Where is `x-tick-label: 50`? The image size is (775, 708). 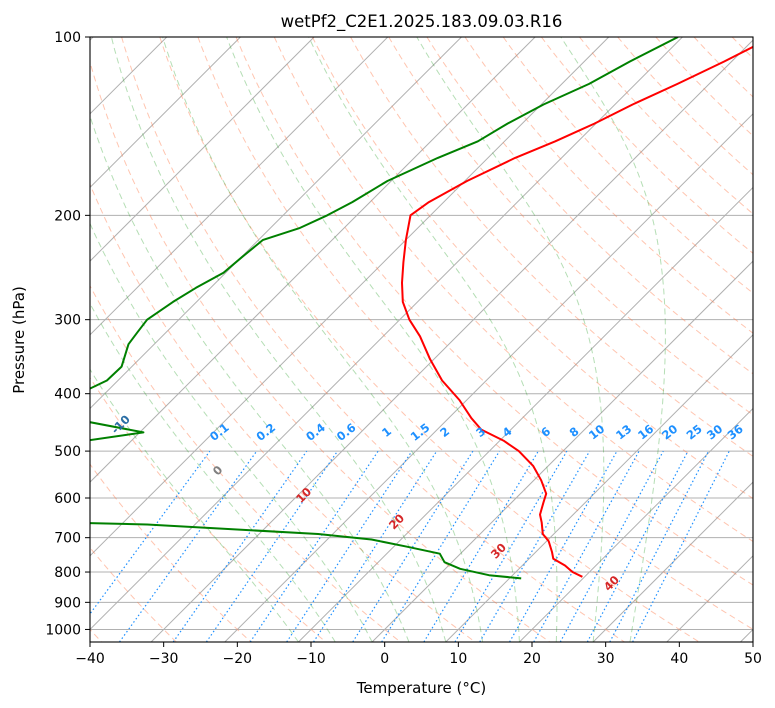
x-tick-label: 50 is located at coordinates (753, 659).